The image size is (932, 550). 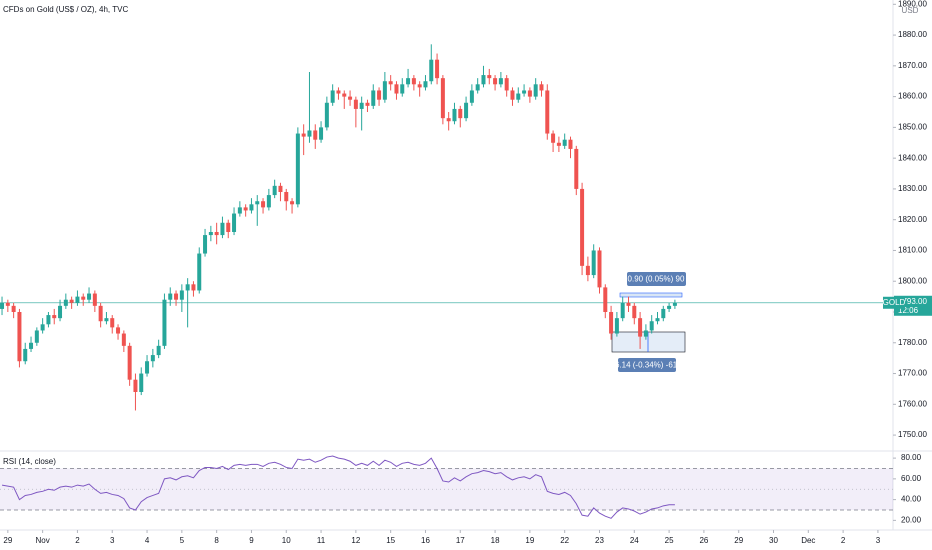 I want to click on y-tick-label: 1880.00, so click(x=912, y=34).